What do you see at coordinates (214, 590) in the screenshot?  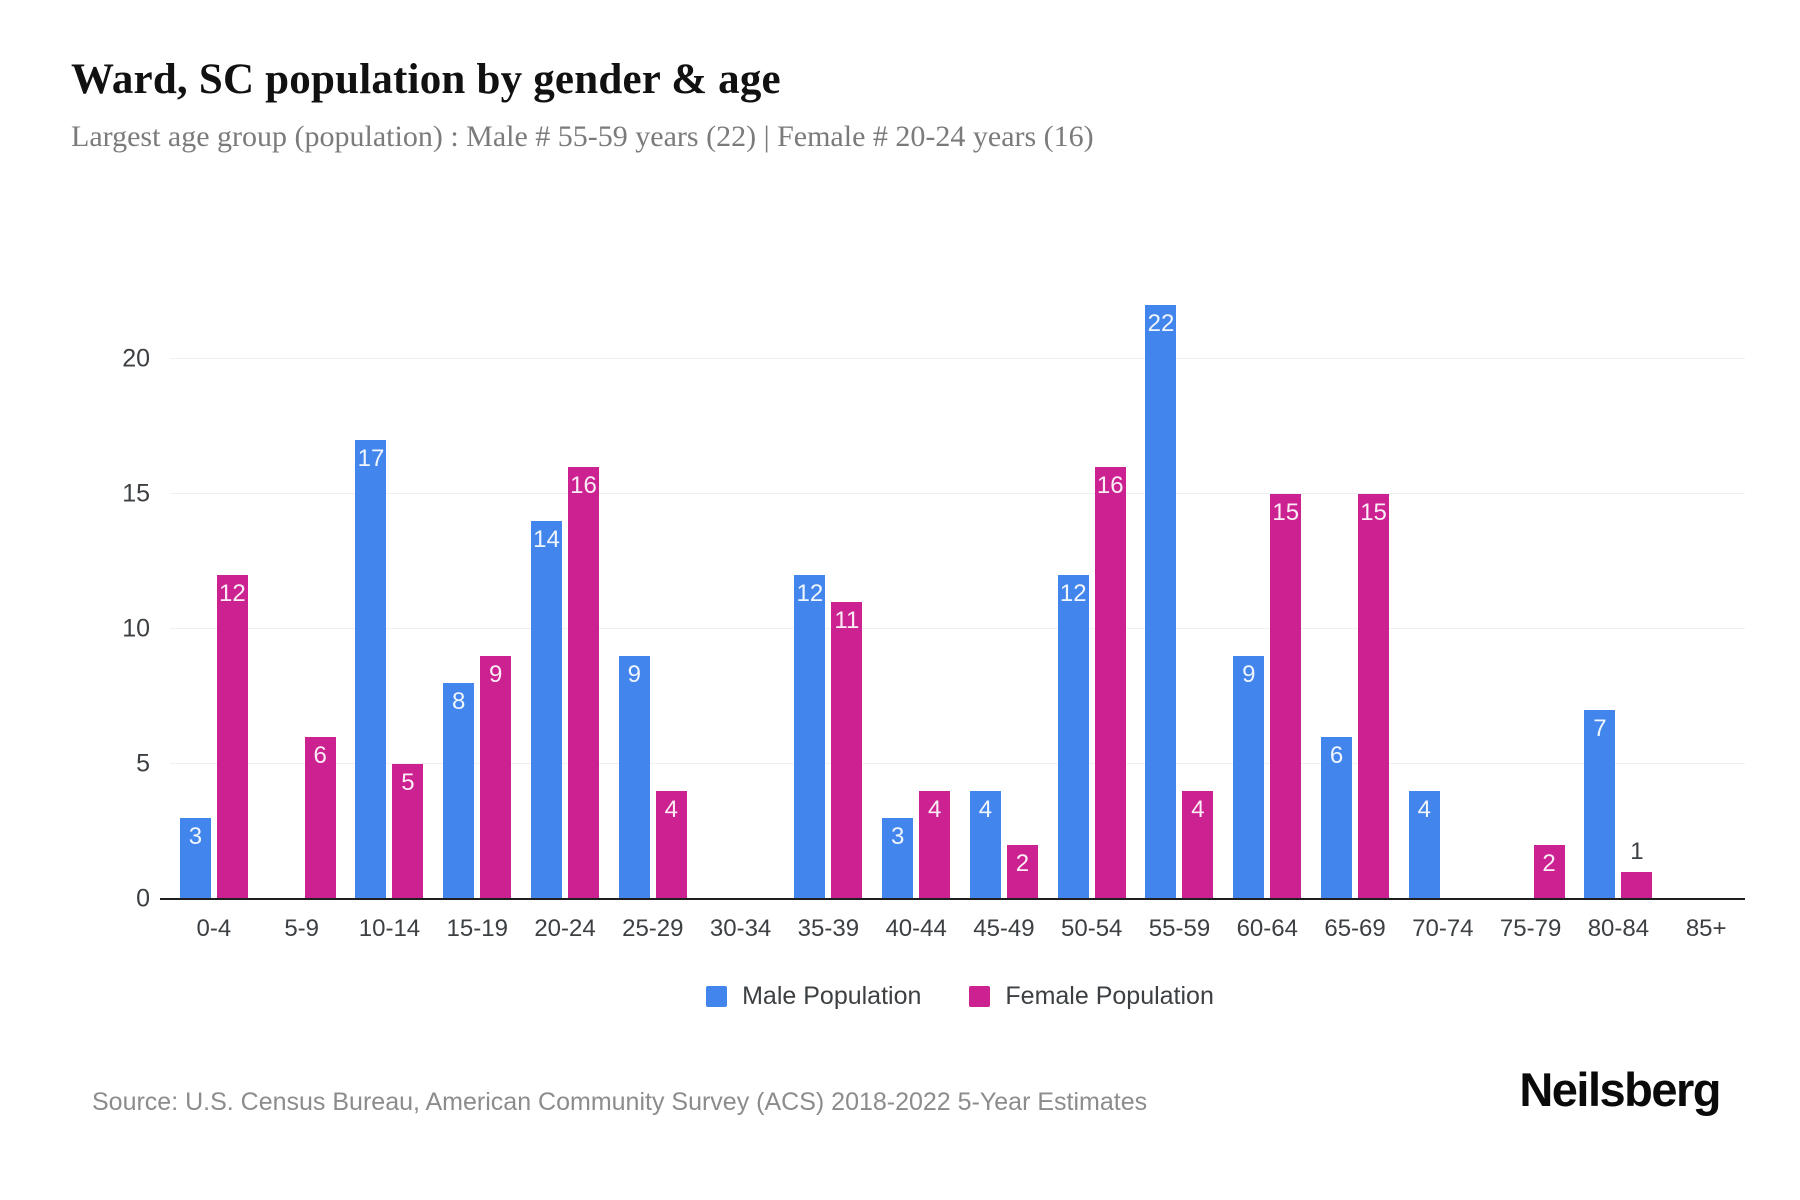 I see `age-group-0-4: 3 12 0-4` at bounding box center [214, 590].